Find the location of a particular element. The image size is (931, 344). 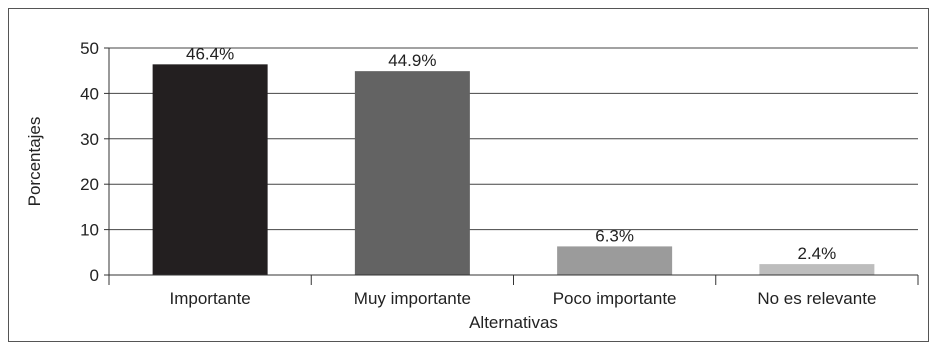

x-category-label-3: No es relevante is located at coordinates (816, 298).